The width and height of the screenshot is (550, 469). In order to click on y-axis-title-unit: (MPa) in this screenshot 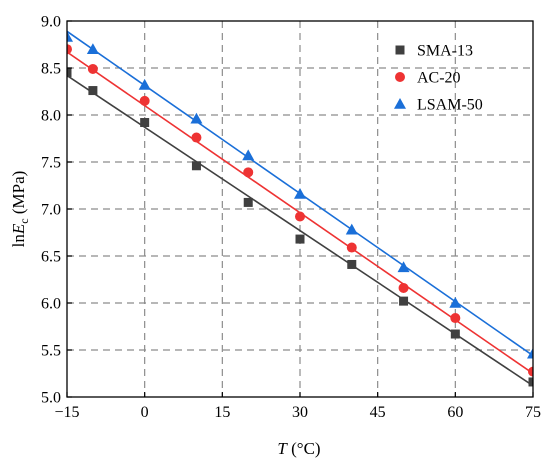, I will do `click(18, 195)`.